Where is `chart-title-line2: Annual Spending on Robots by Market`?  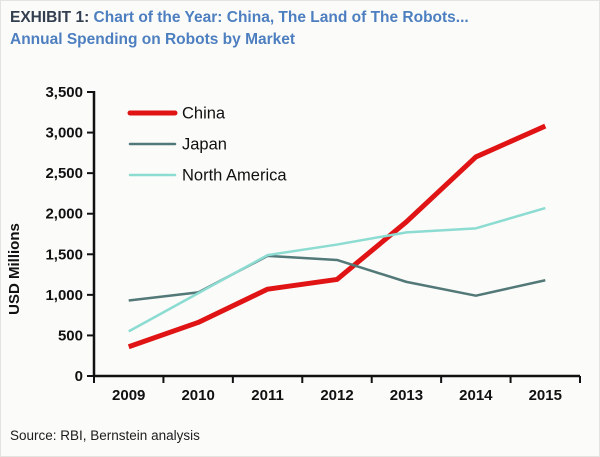
chart-title-line2: Annual Spending on Robots by Market is located at coordinates (153, 39).